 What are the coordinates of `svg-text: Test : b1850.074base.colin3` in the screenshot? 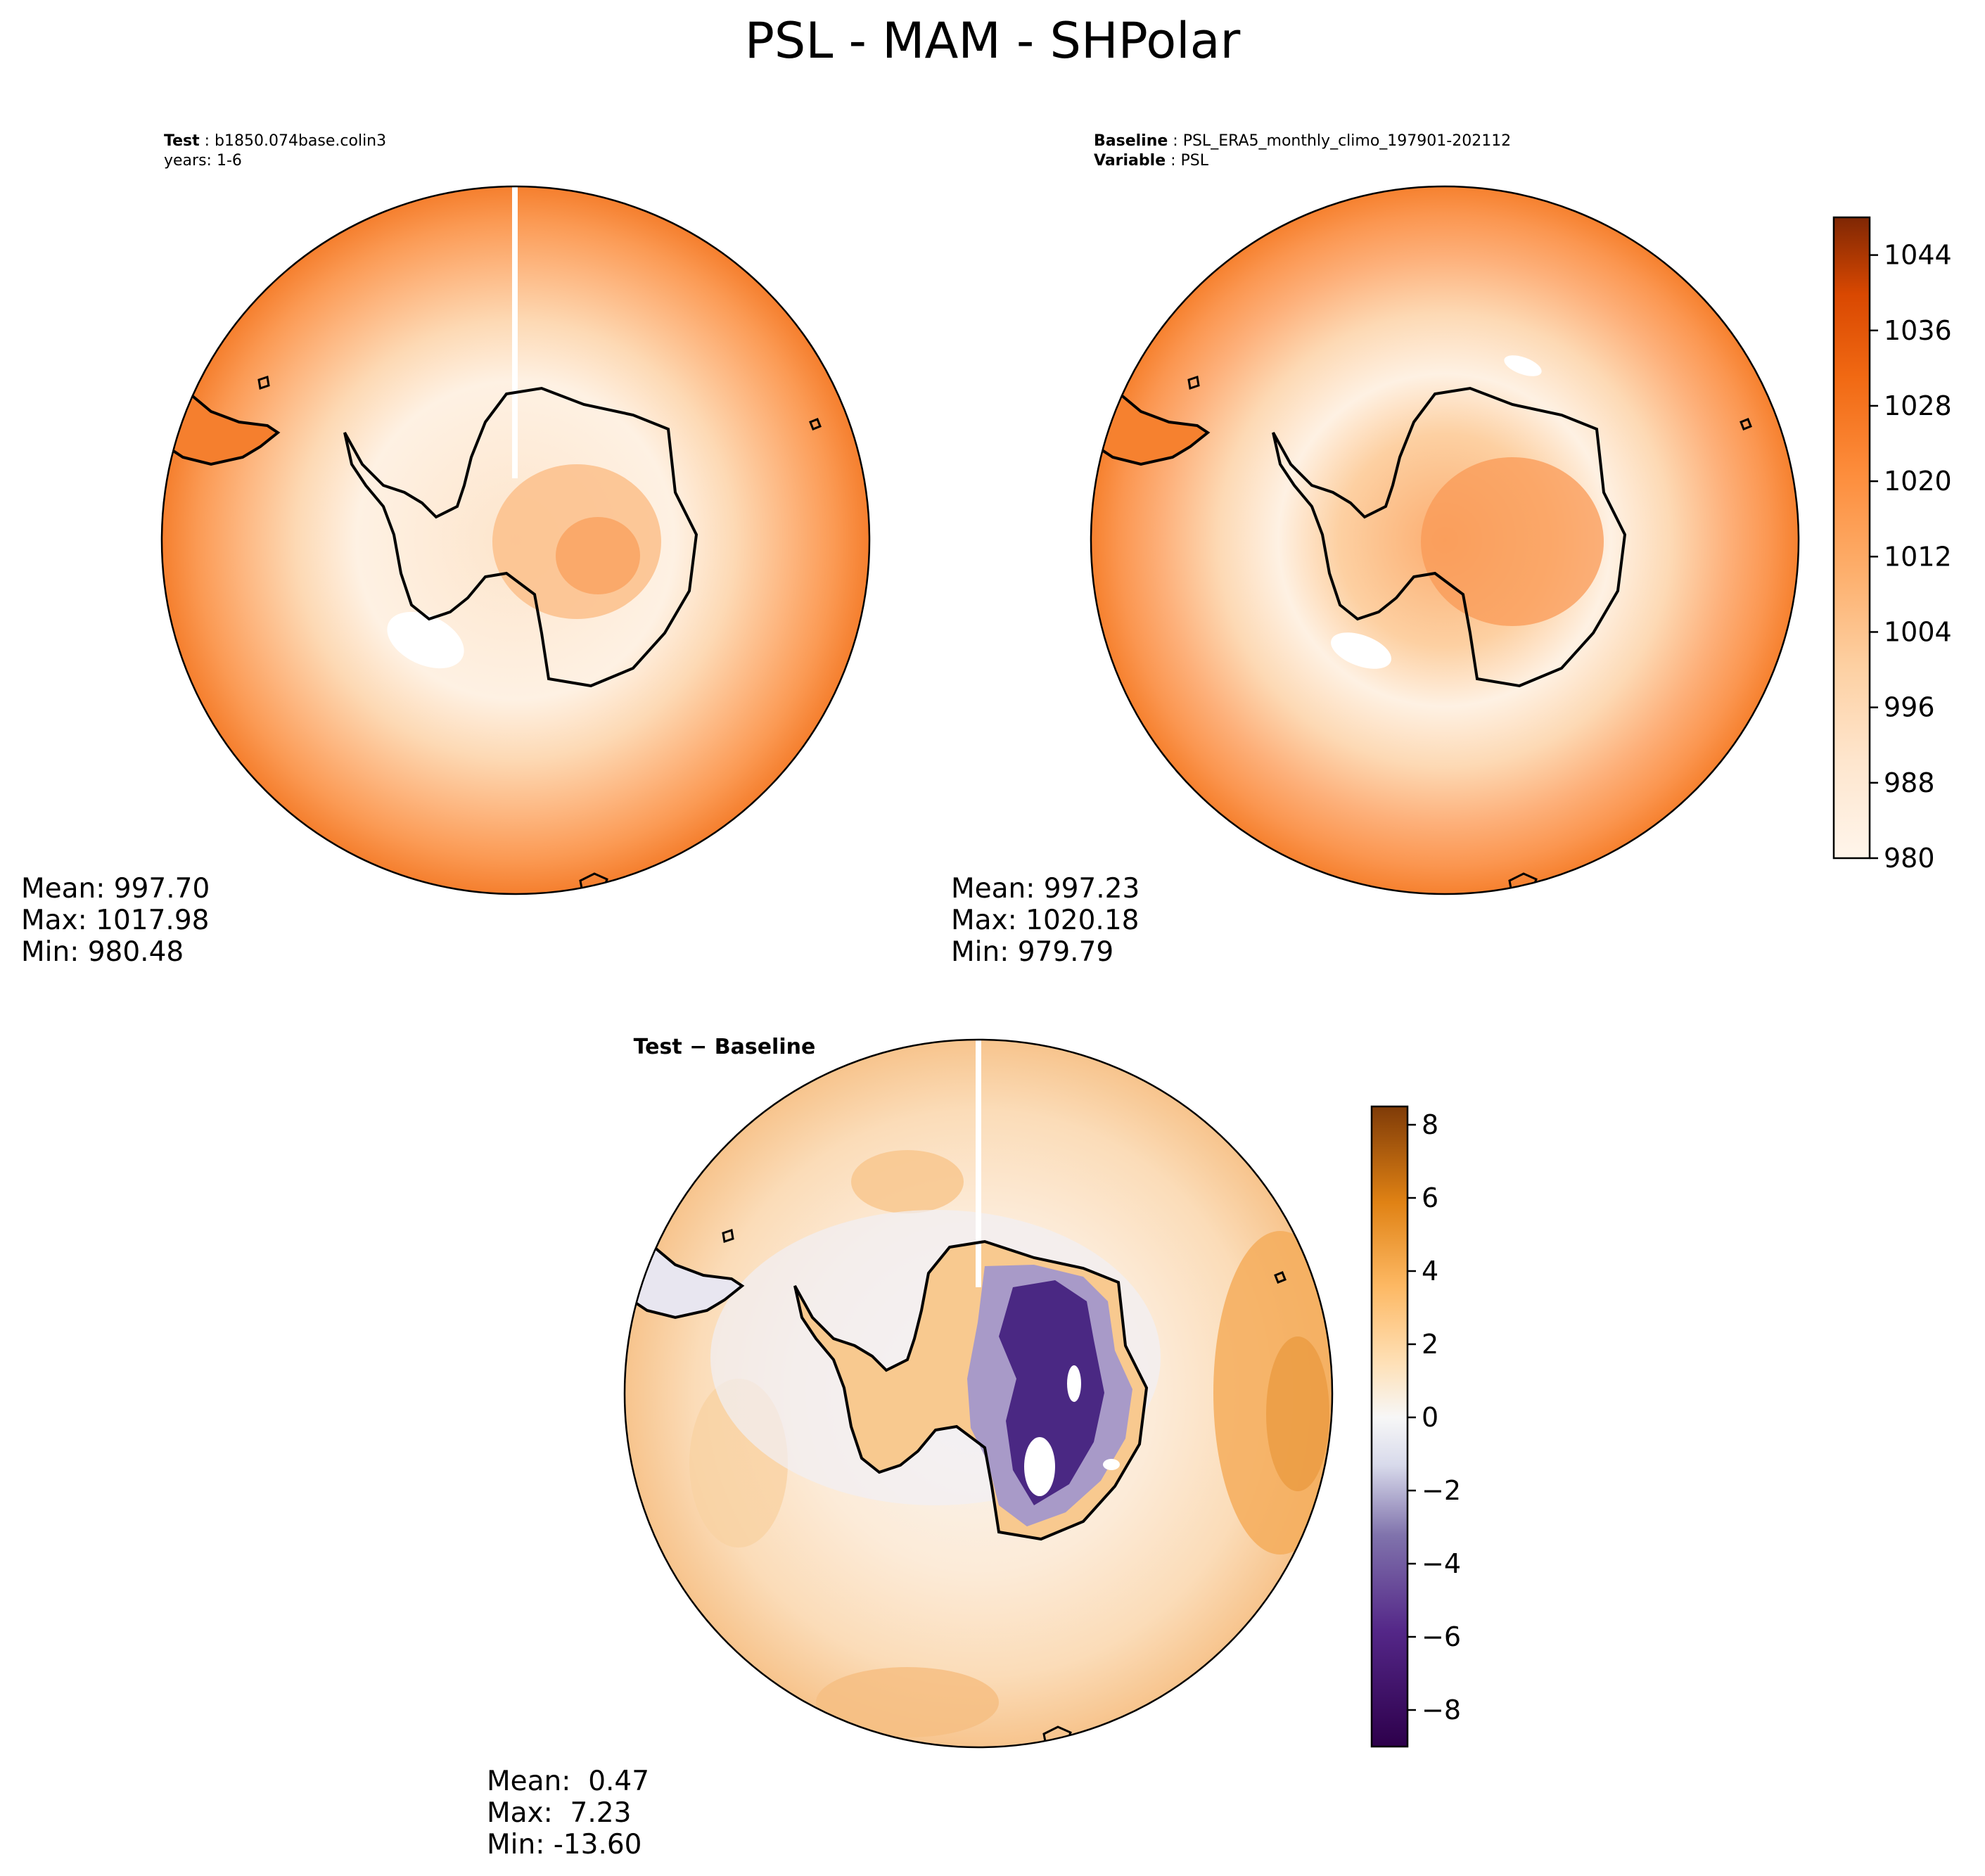 It's located at (275, 141).